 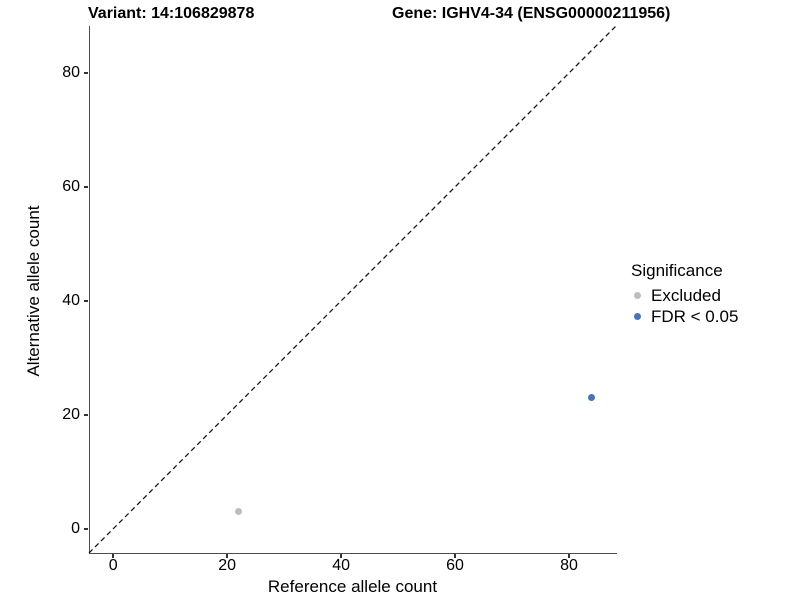 What do you see at coordinates (33, 291) in the screenshot?
I see `y-axis-title: Alternative allele count` at bounding box center [33, 291].